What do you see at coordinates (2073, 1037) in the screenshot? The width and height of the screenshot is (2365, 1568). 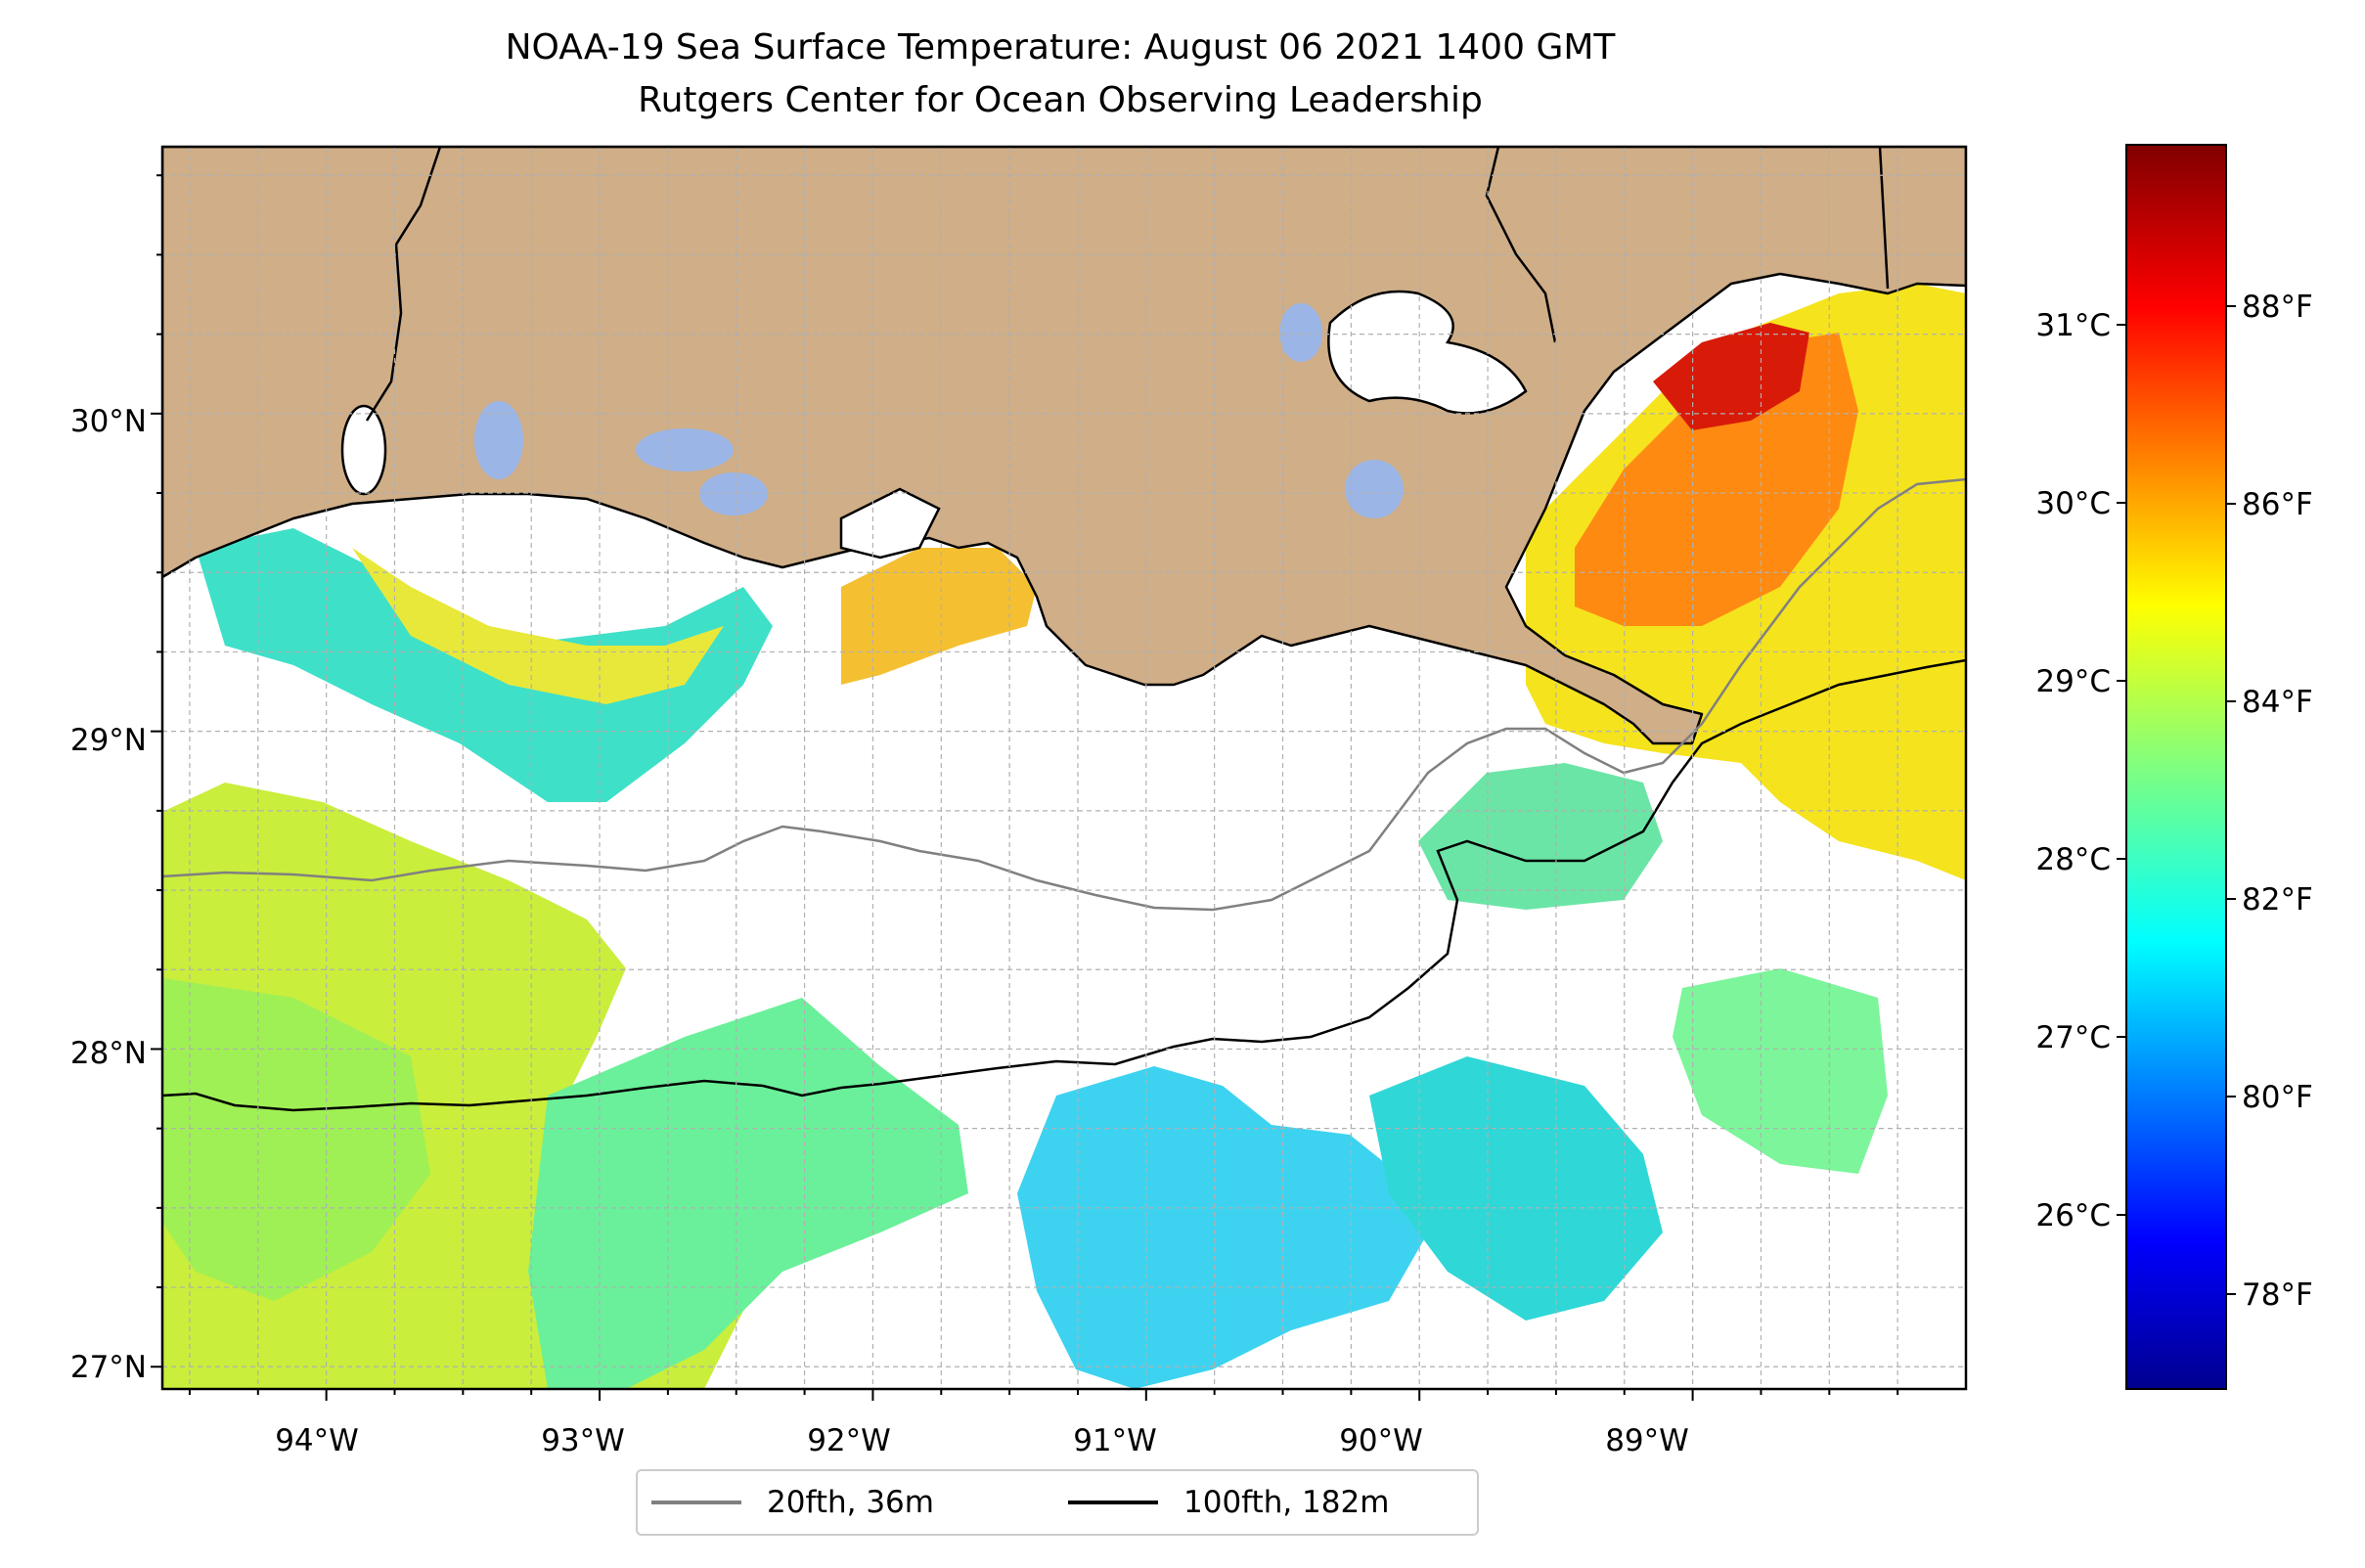 I see `colorbar-celsius-27: 27°C` at bounding box center [2073, 1037].